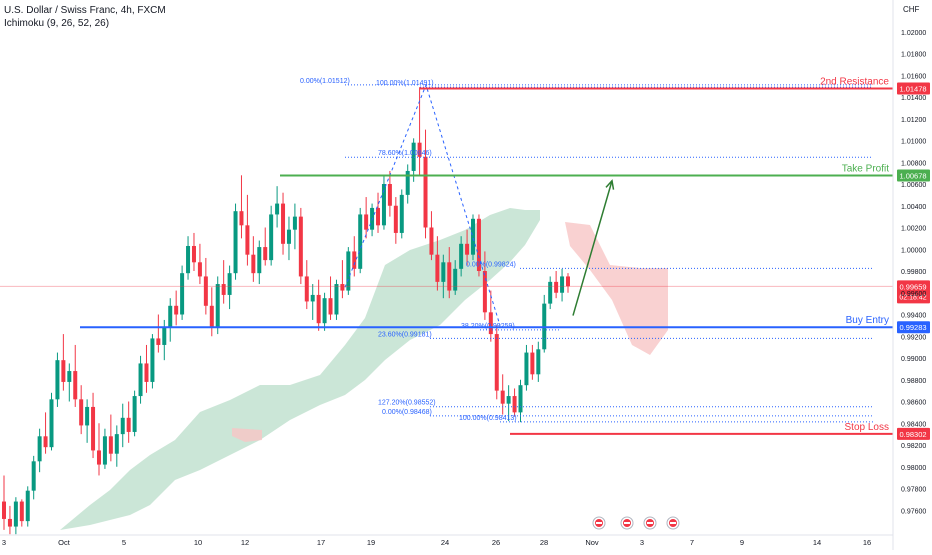  I want to click on price-tick: 1.02000, so click(913, 33).